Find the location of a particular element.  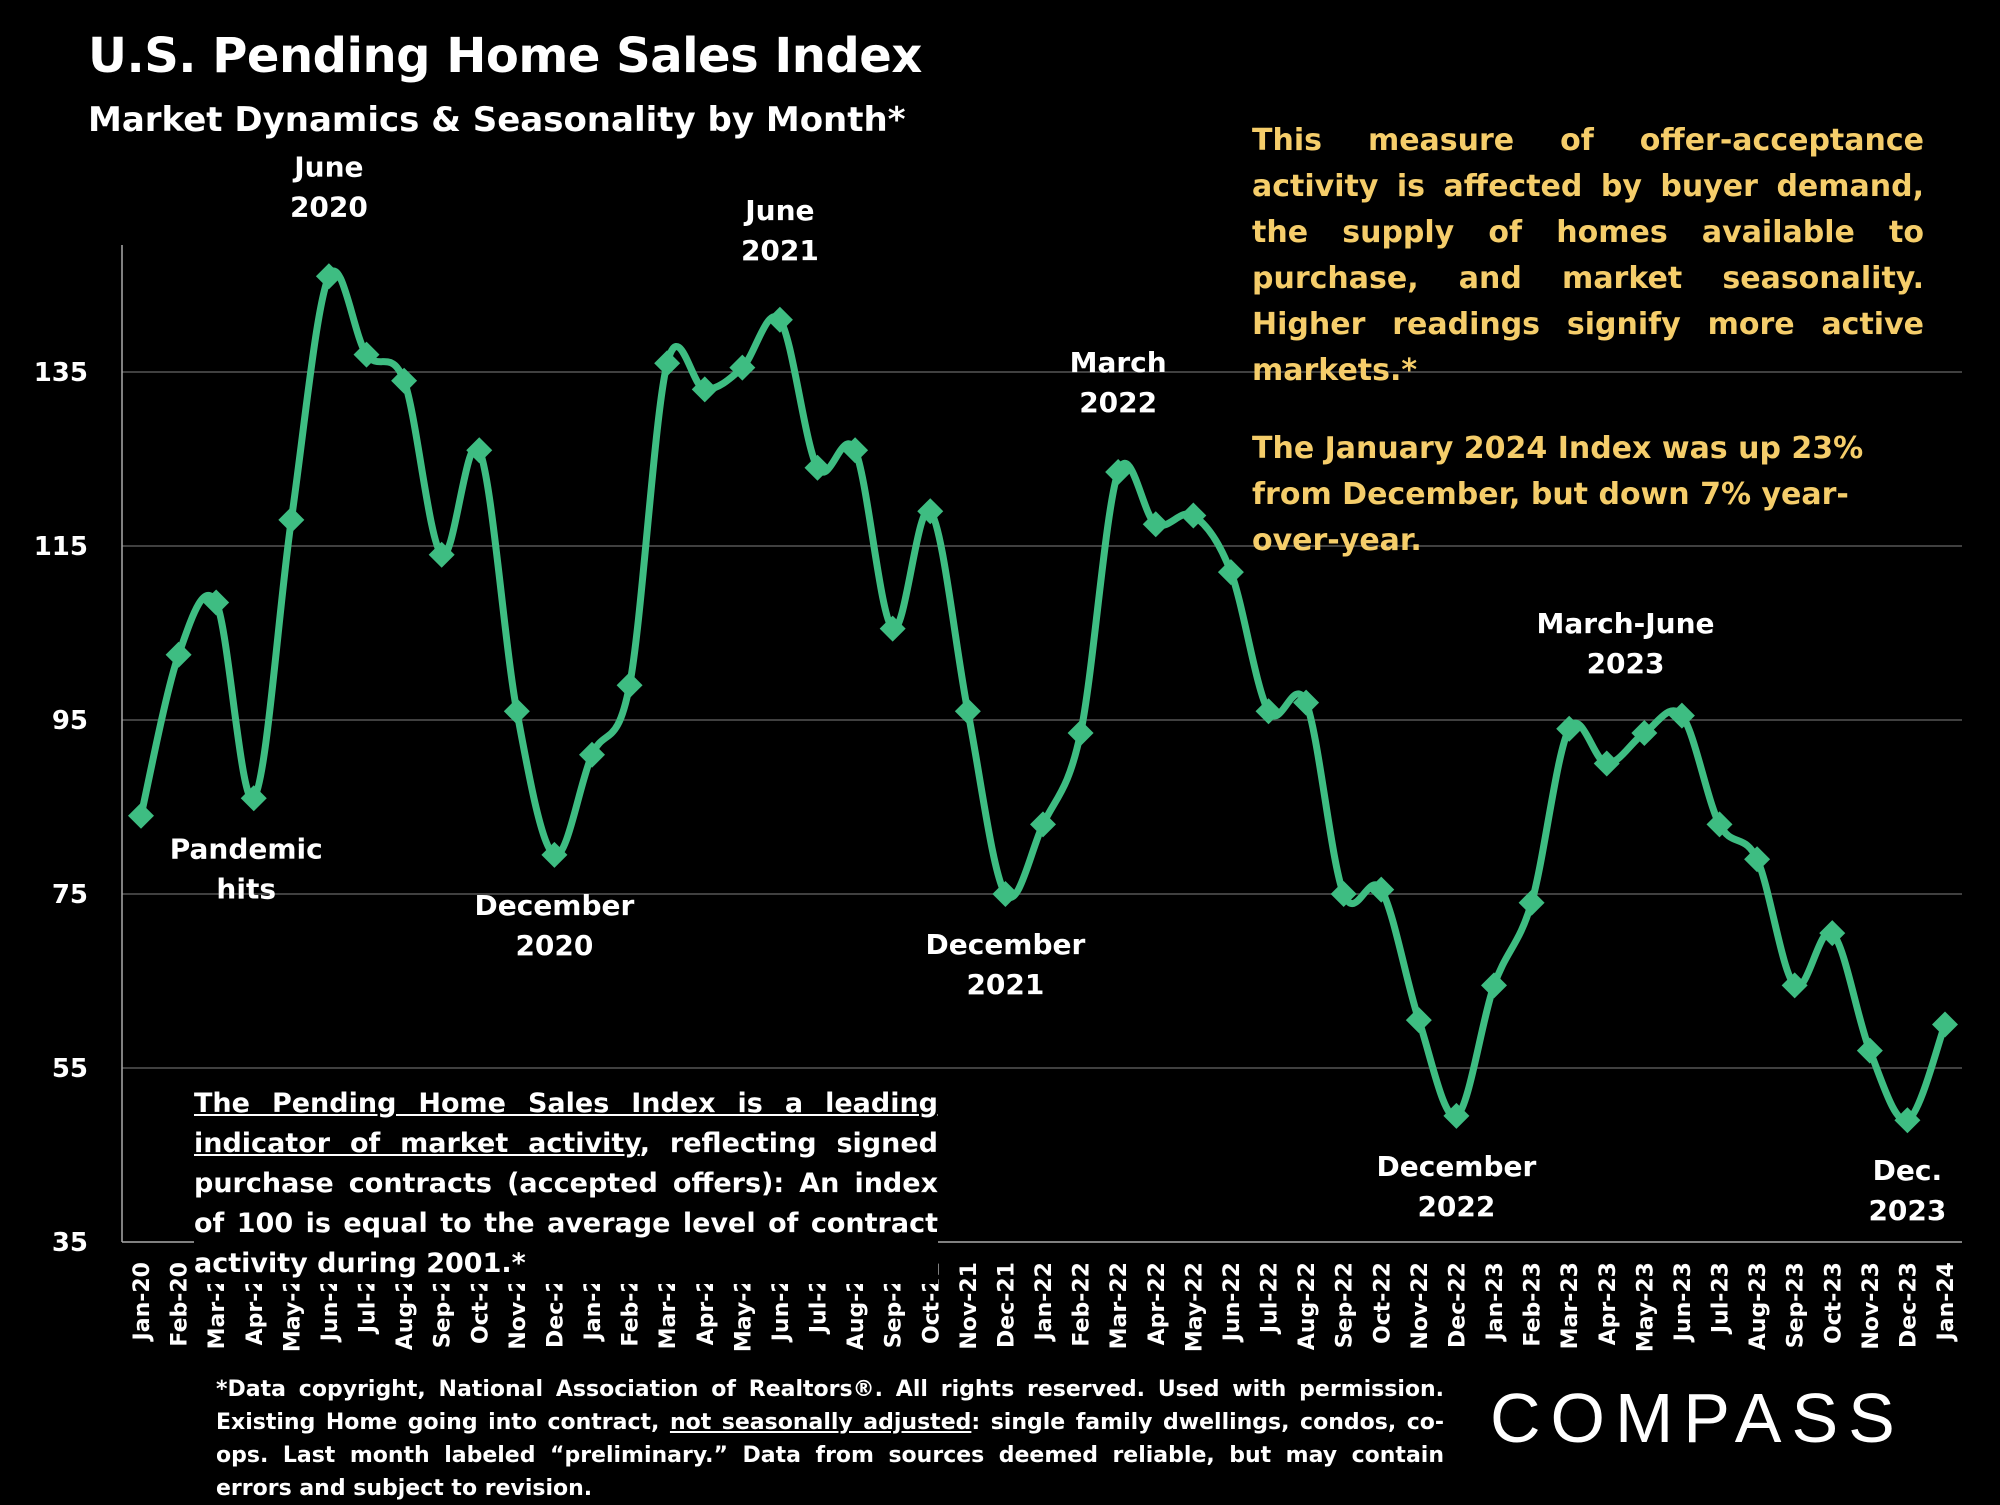

x-tick-label-Jun-23: Jun-23 is located at coordinates (1683, 1302).